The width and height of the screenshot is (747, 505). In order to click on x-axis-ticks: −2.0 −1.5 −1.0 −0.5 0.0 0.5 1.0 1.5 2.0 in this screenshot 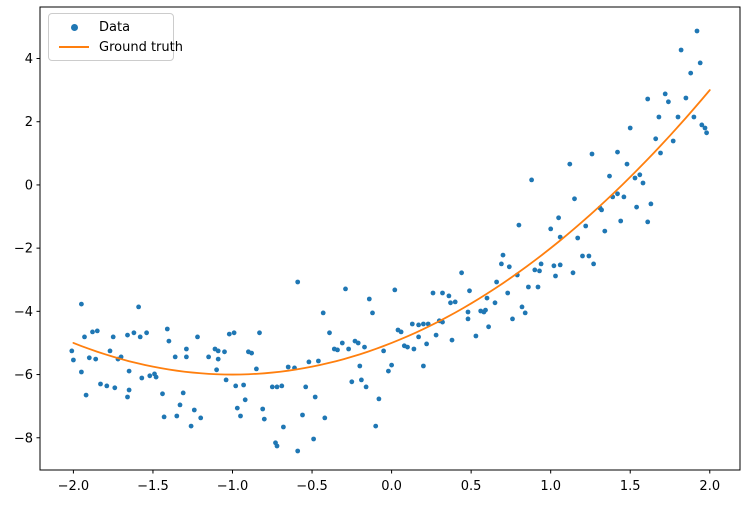, I will do `click(389, 482)`.